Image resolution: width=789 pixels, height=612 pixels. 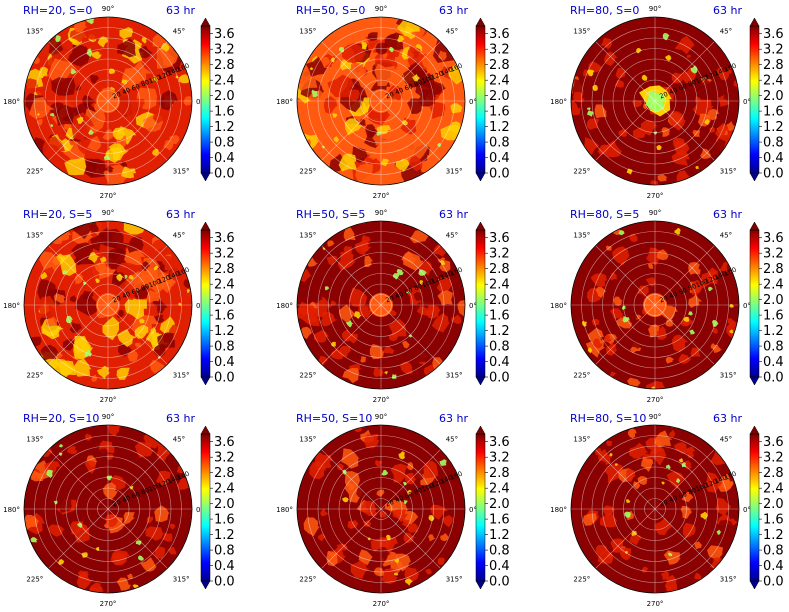 What do you see at coordinates (224, 285) in the screenshot?
I see `colorbar-tick-label: 2.4` at bounding box center [224, 285].